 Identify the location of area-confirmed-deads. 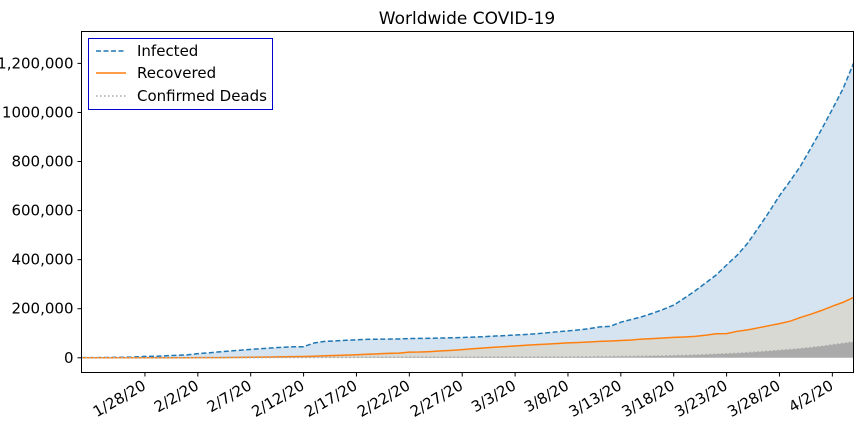
(467, 349).